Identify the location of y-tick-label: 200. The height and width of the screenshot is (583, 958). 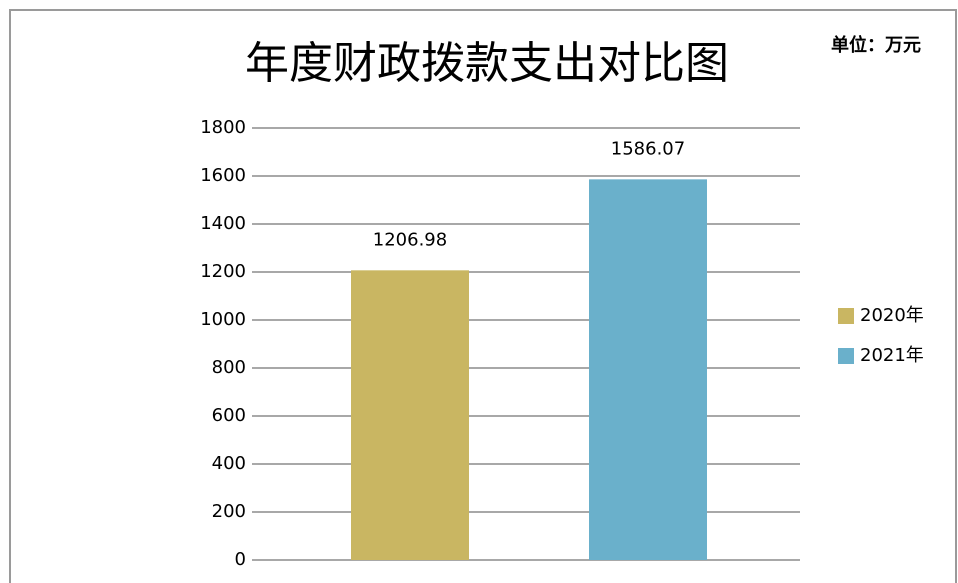
(229, 511).